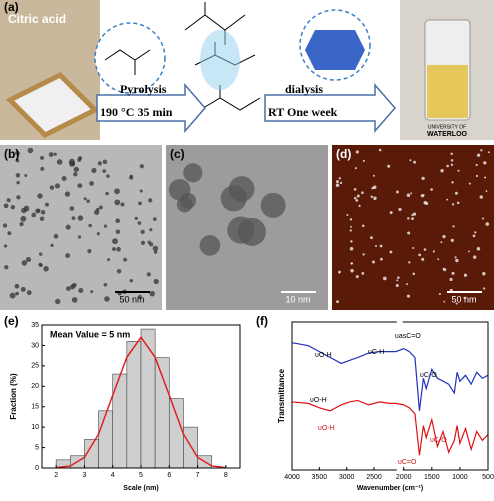 The height and width of the screenshot is (501, 494). I want to click on arrow, so click(151, 108).